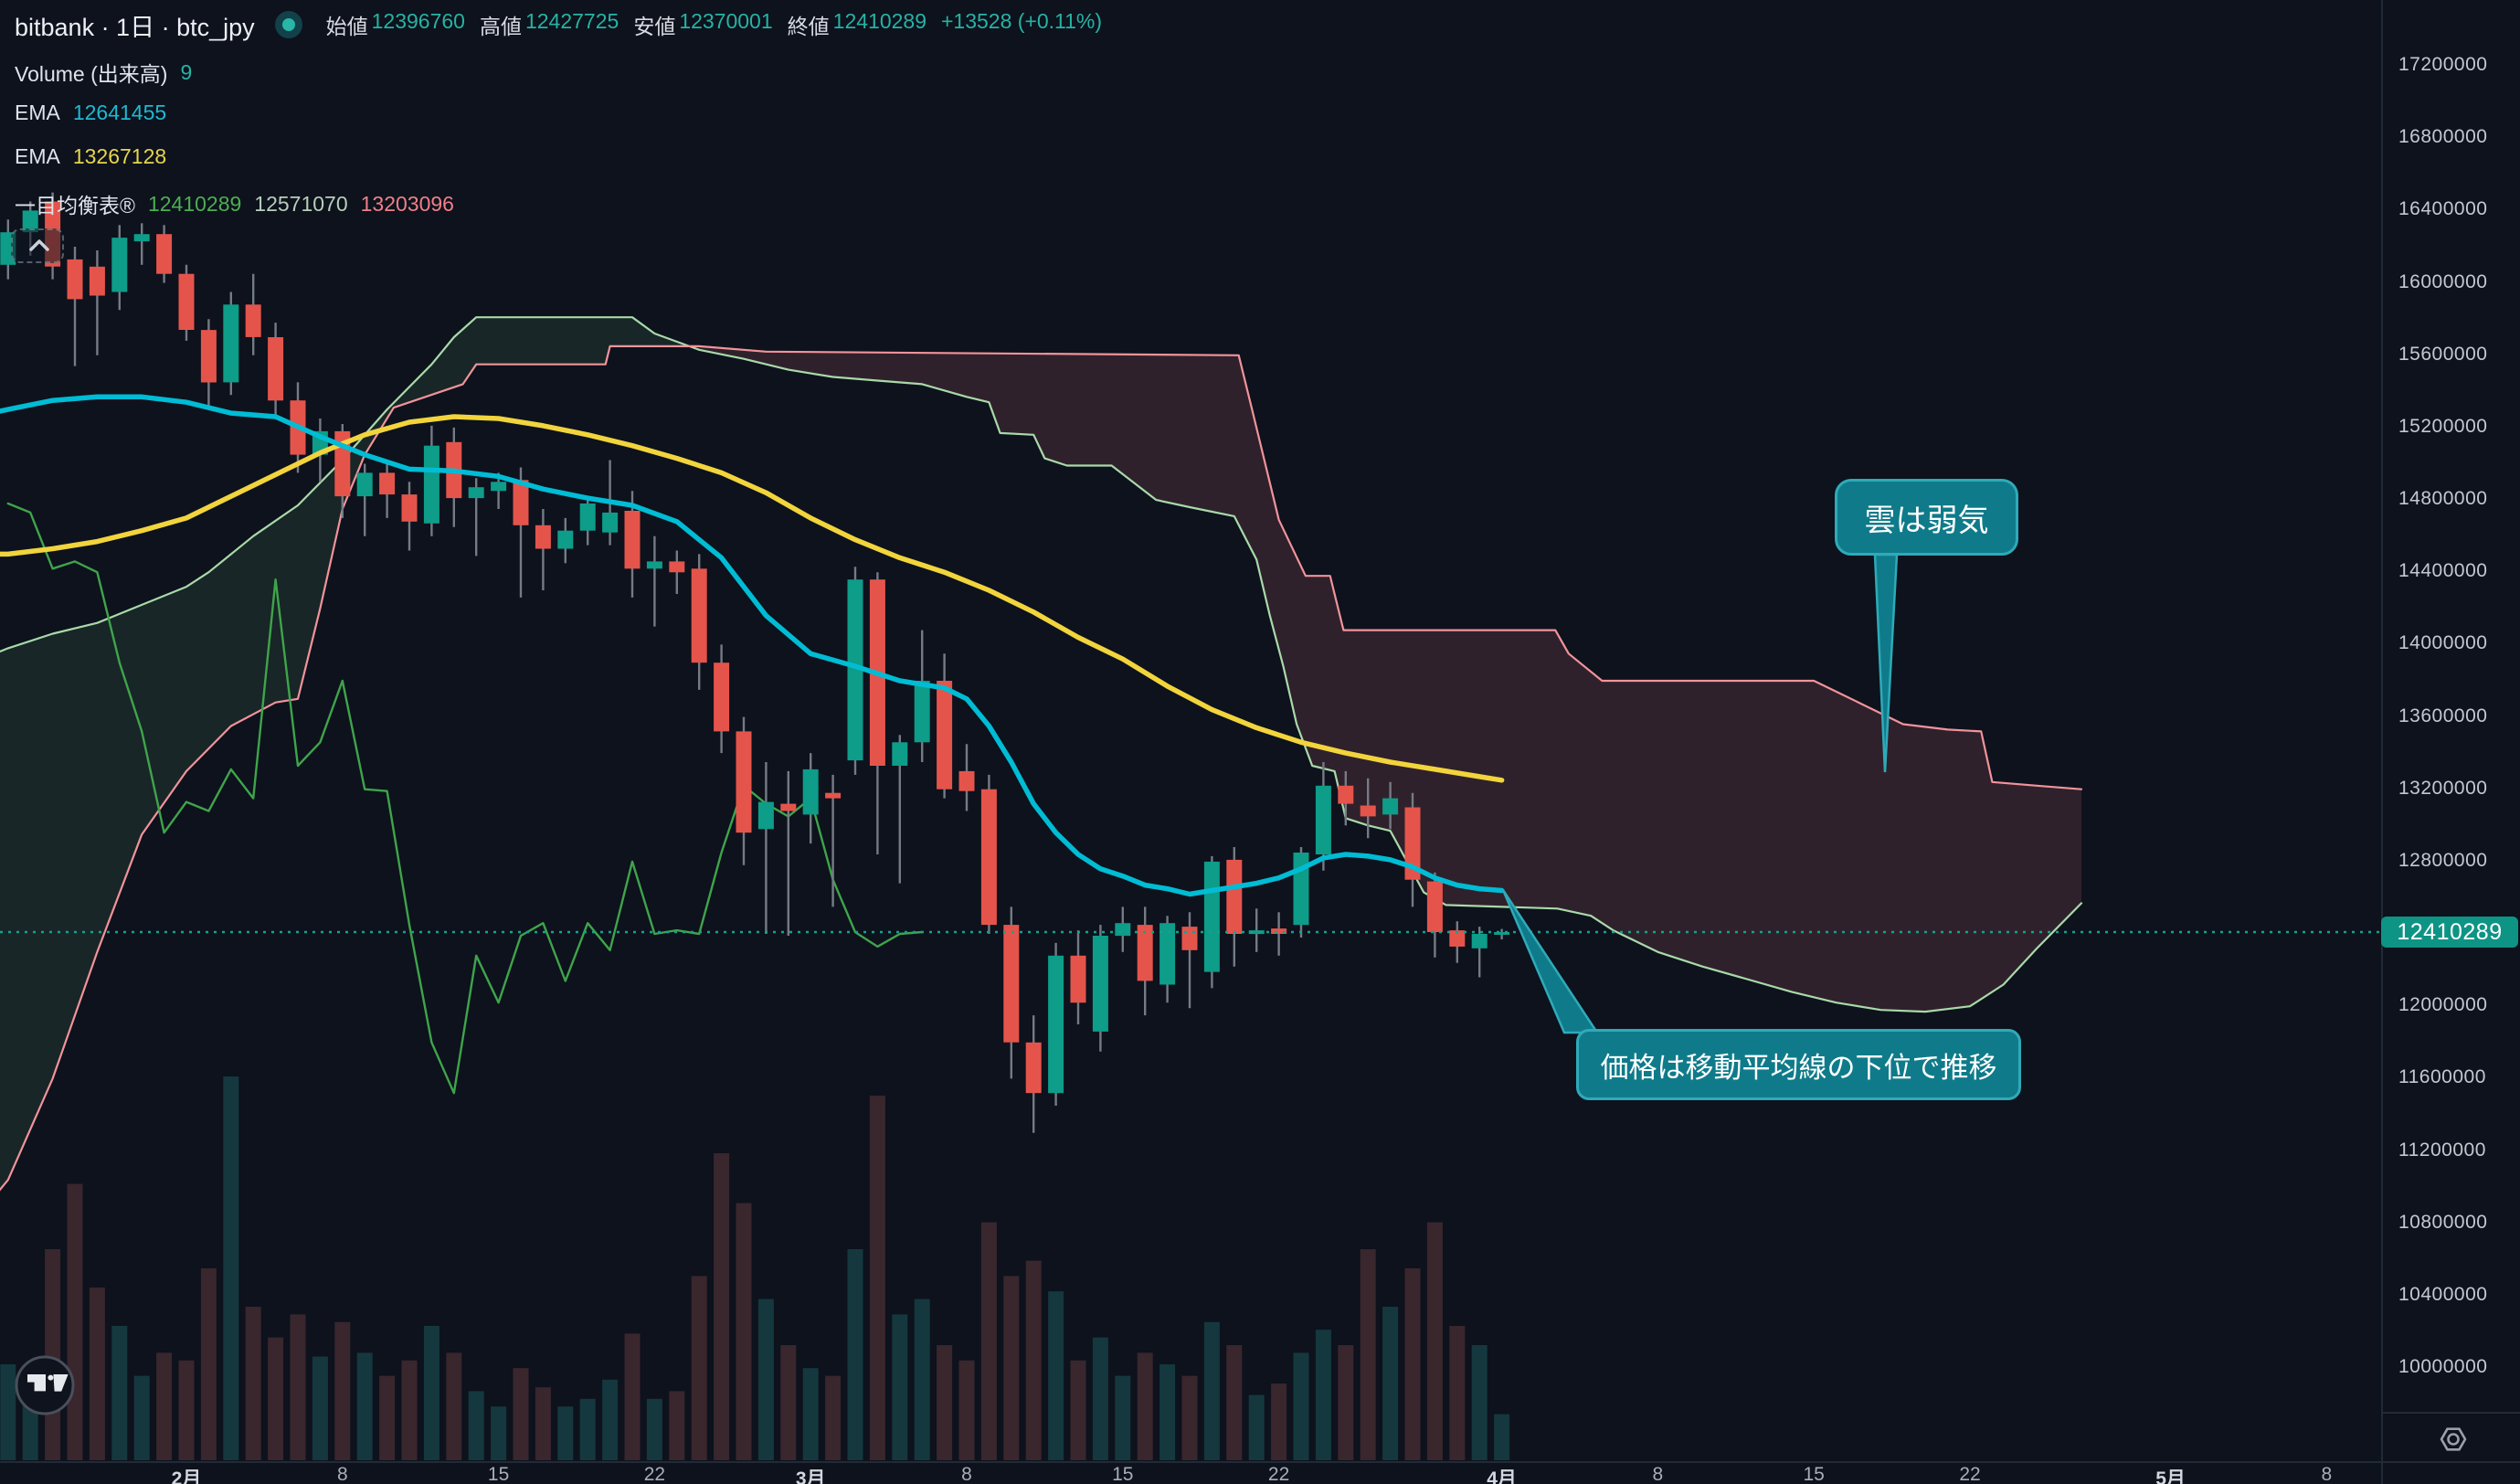 Image resolution: width=2520 pixels, height=1484 pixels. Describe the element at coordinates (120, 156) in the screenshot. I see `ema-slow-value: 13267128` at that location.